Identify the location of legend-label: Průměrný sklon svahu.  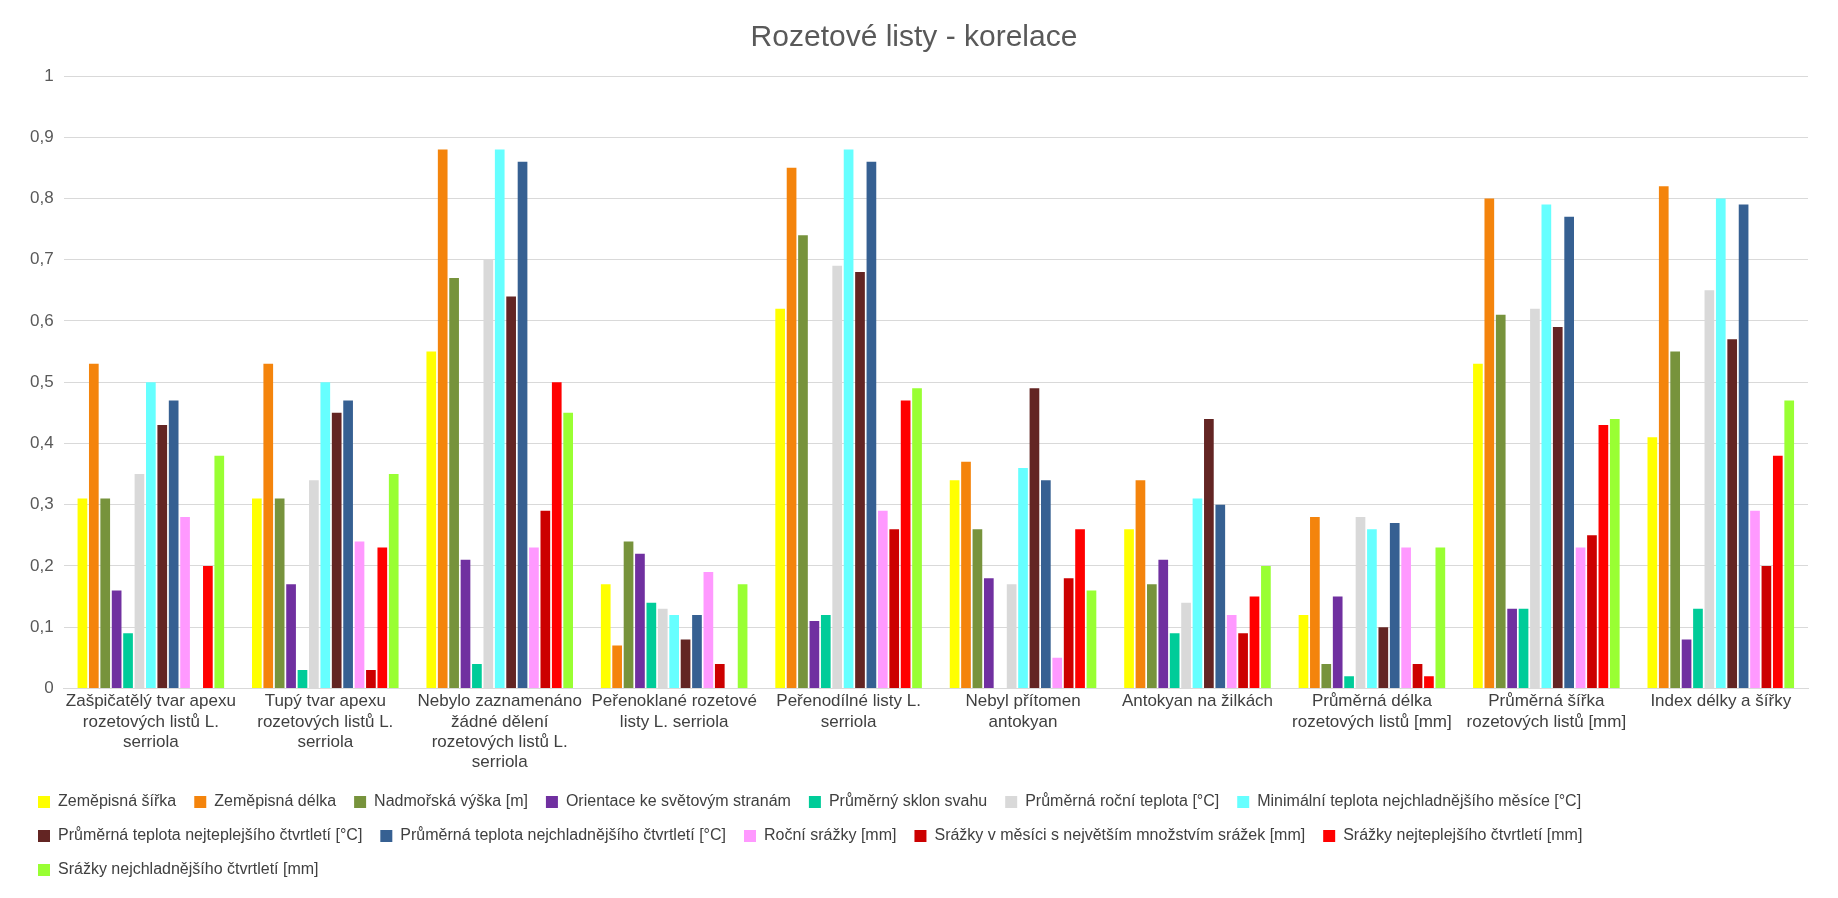
(908, 801).